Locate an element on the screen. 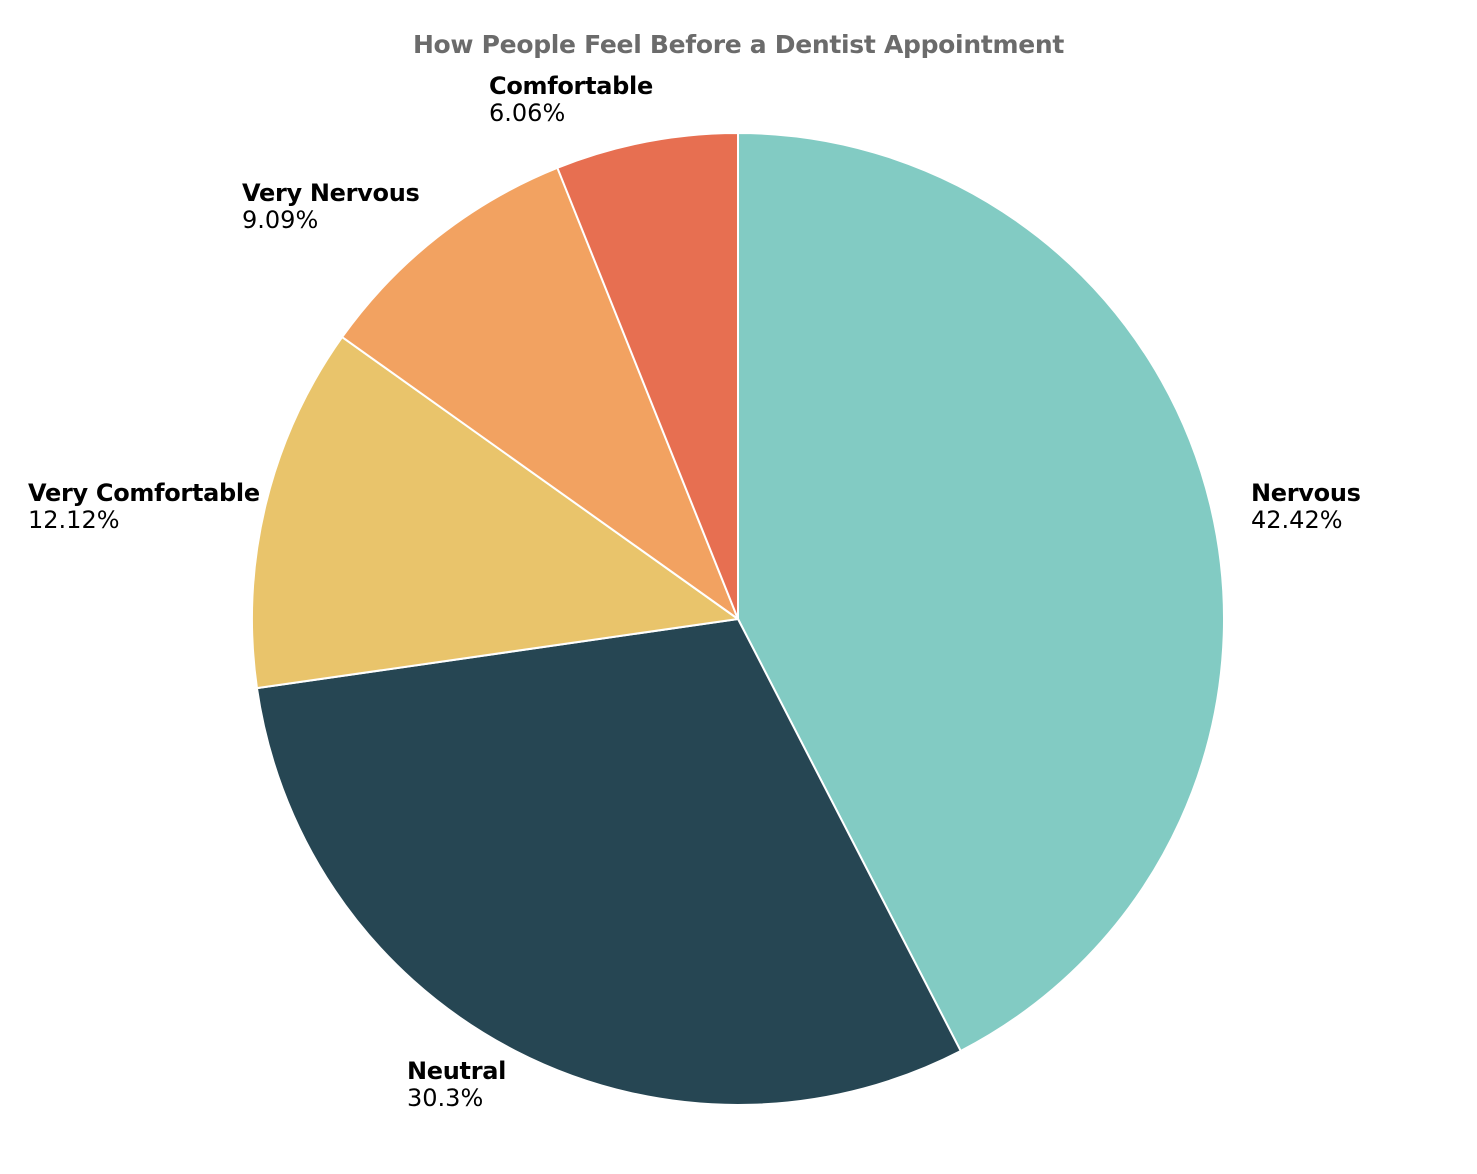  pie-slice-comfortable is located at coordinates (647, 376).